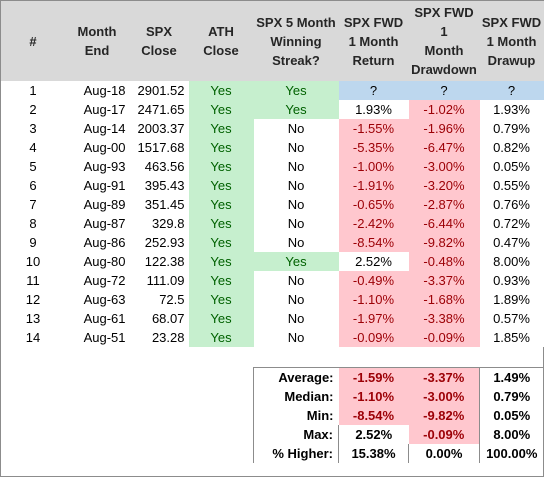 This screenshot has height=477, width=544. What do you see at coordinates (373, 90) in the screenshot?
I see `fwd-return-cell: ?` at bounding box center [373, 90].